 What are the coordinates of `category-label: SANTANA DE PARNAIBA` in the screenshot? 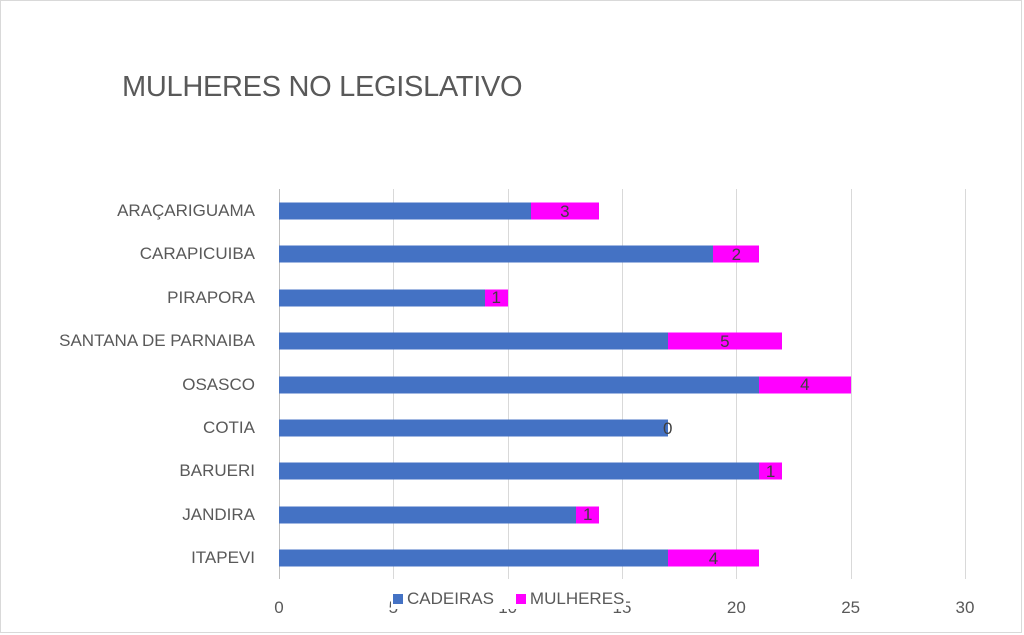 It's located at (157, 341).